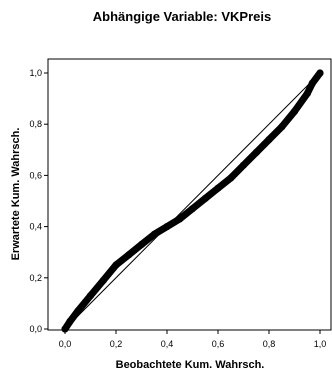 This screenshot has width=332, height=379. Describe the element at coordinates (116, 344) in the screenshot. I see `x-tick-label: 0,2` at that location.